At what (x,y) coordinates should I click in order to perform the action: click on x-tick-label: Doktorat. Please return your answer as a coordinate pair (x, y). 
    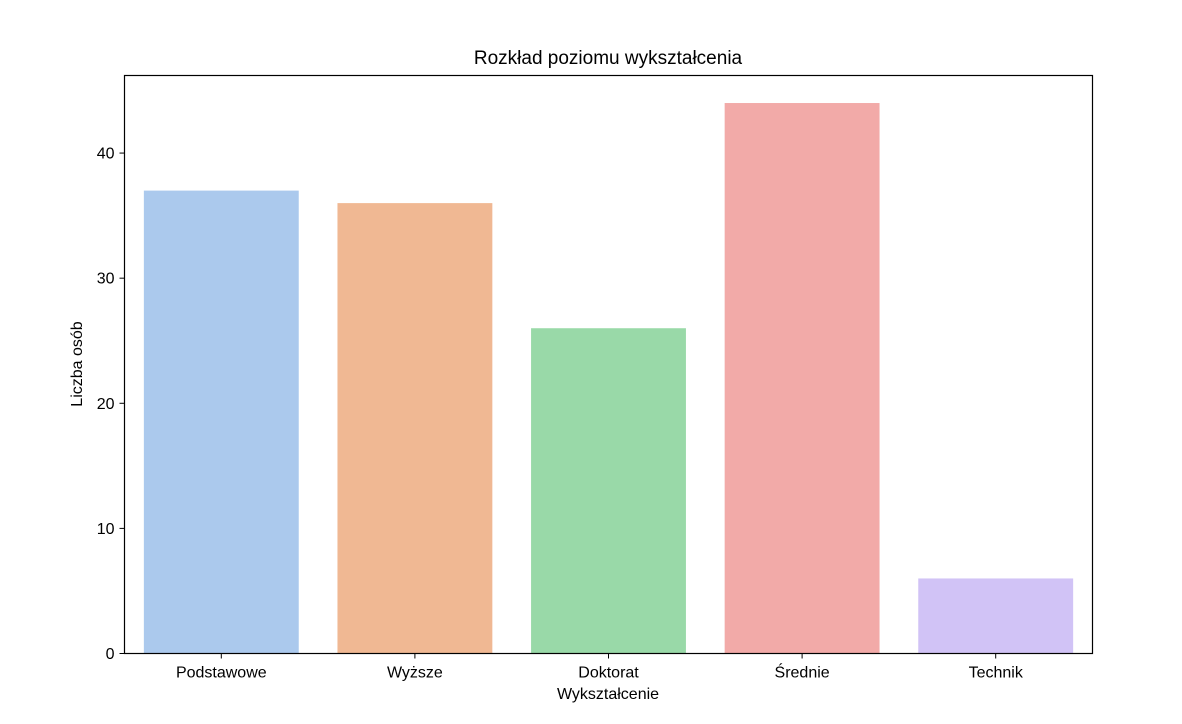
    Looking at the image, I should click on (608, 673).